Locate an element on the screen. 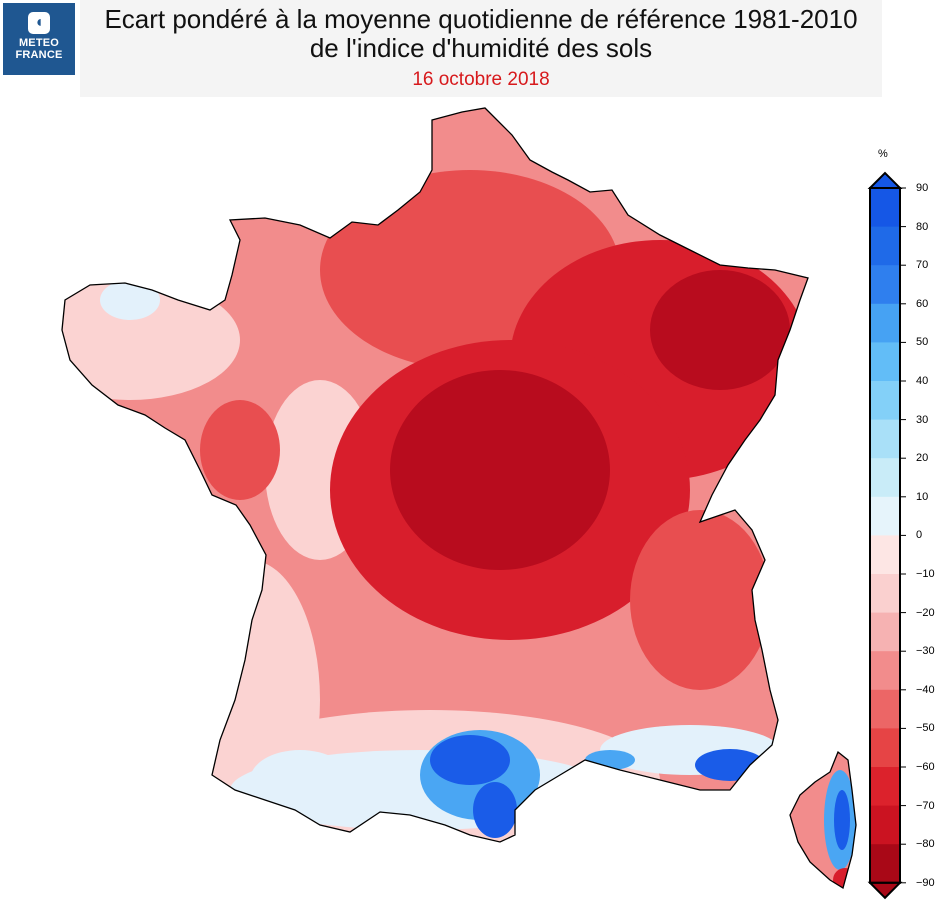 Image resolution: width=952 pixels, height=905 pixels. meteo-france-logo: ◖ METEO FRANCE is located at coordinates (39, 39).